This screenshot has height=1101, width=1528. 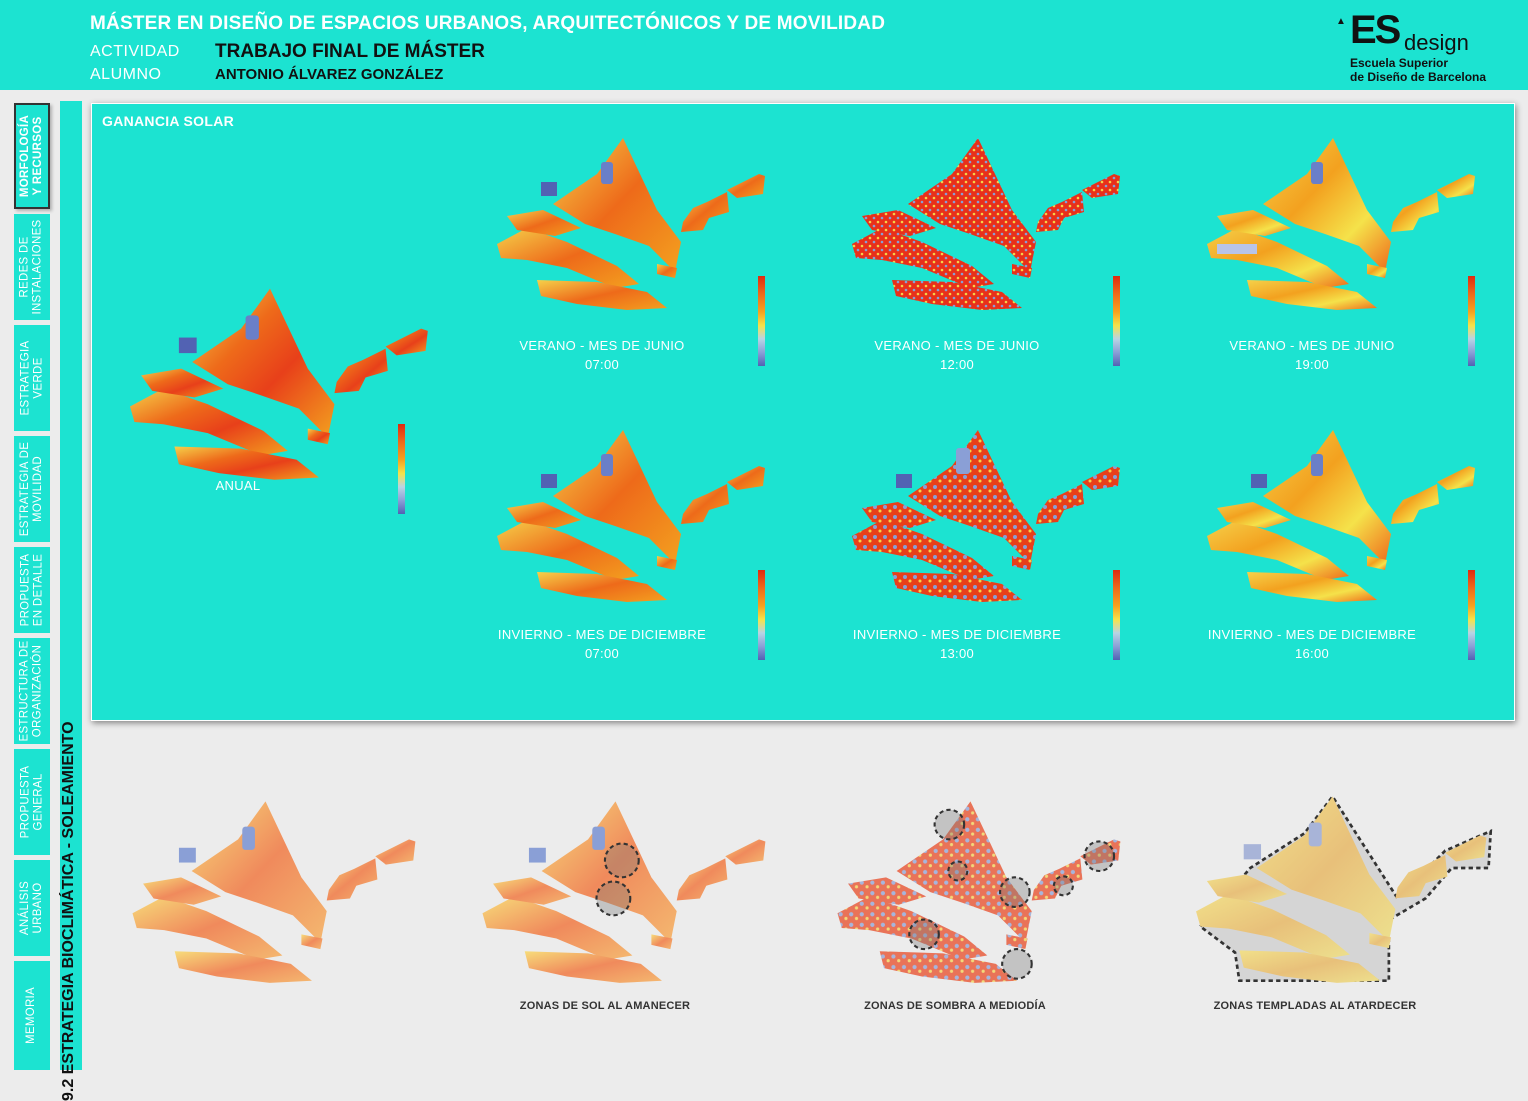 I want to click on logo-line1: Escuela Superior, so click(x=1399, y=63).